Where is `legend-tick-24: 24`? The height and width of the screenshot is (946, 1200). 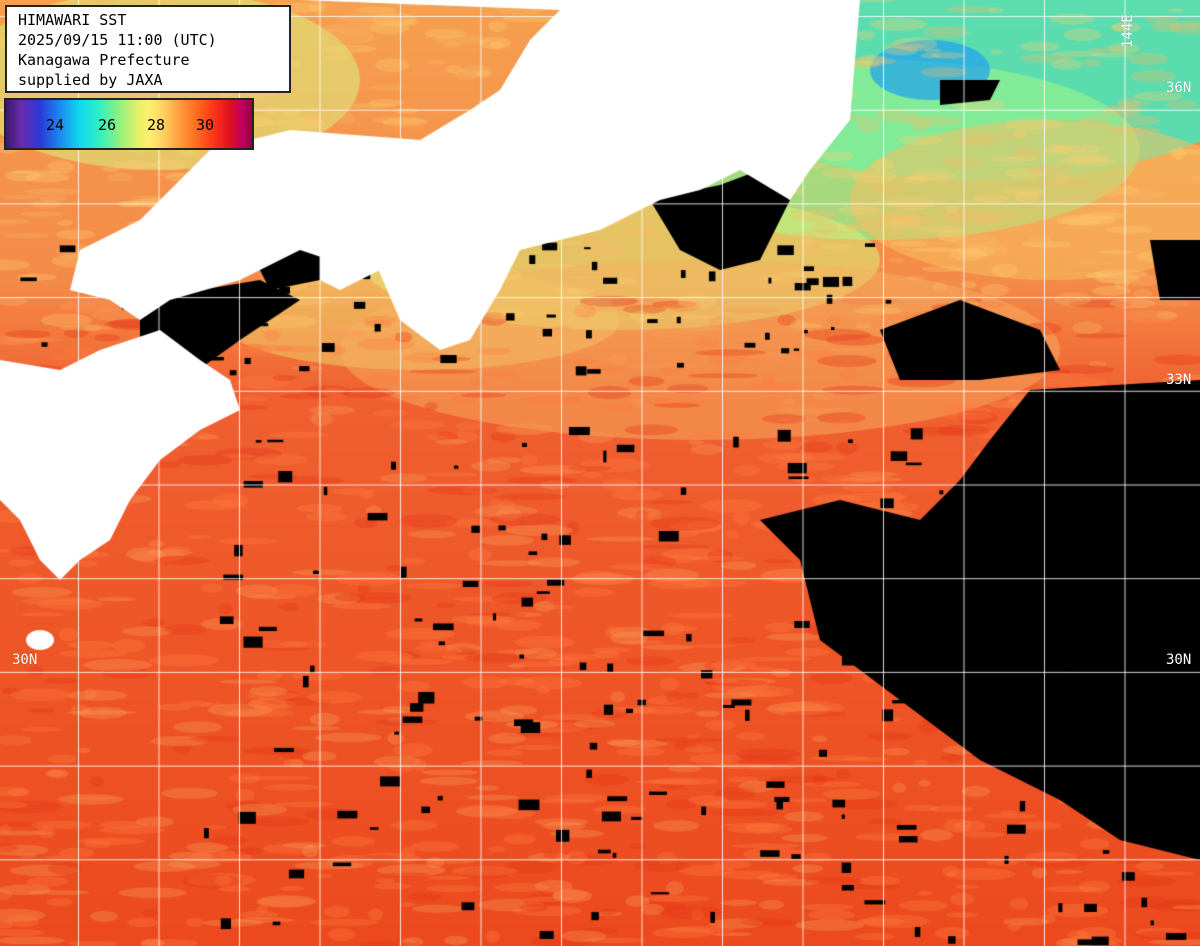
legend-tick-24: 24 is located at coordinates (55, 125).